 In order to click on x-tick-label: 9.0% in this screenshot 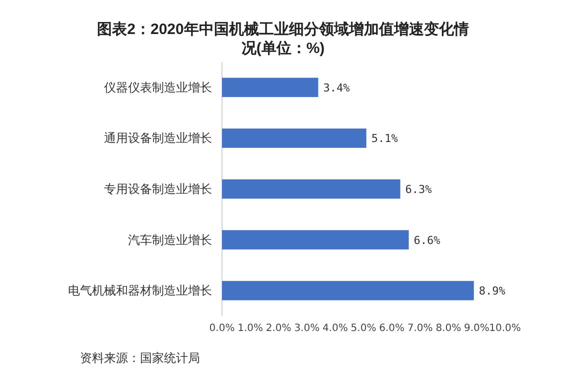, I will do `click(477, 328)`.